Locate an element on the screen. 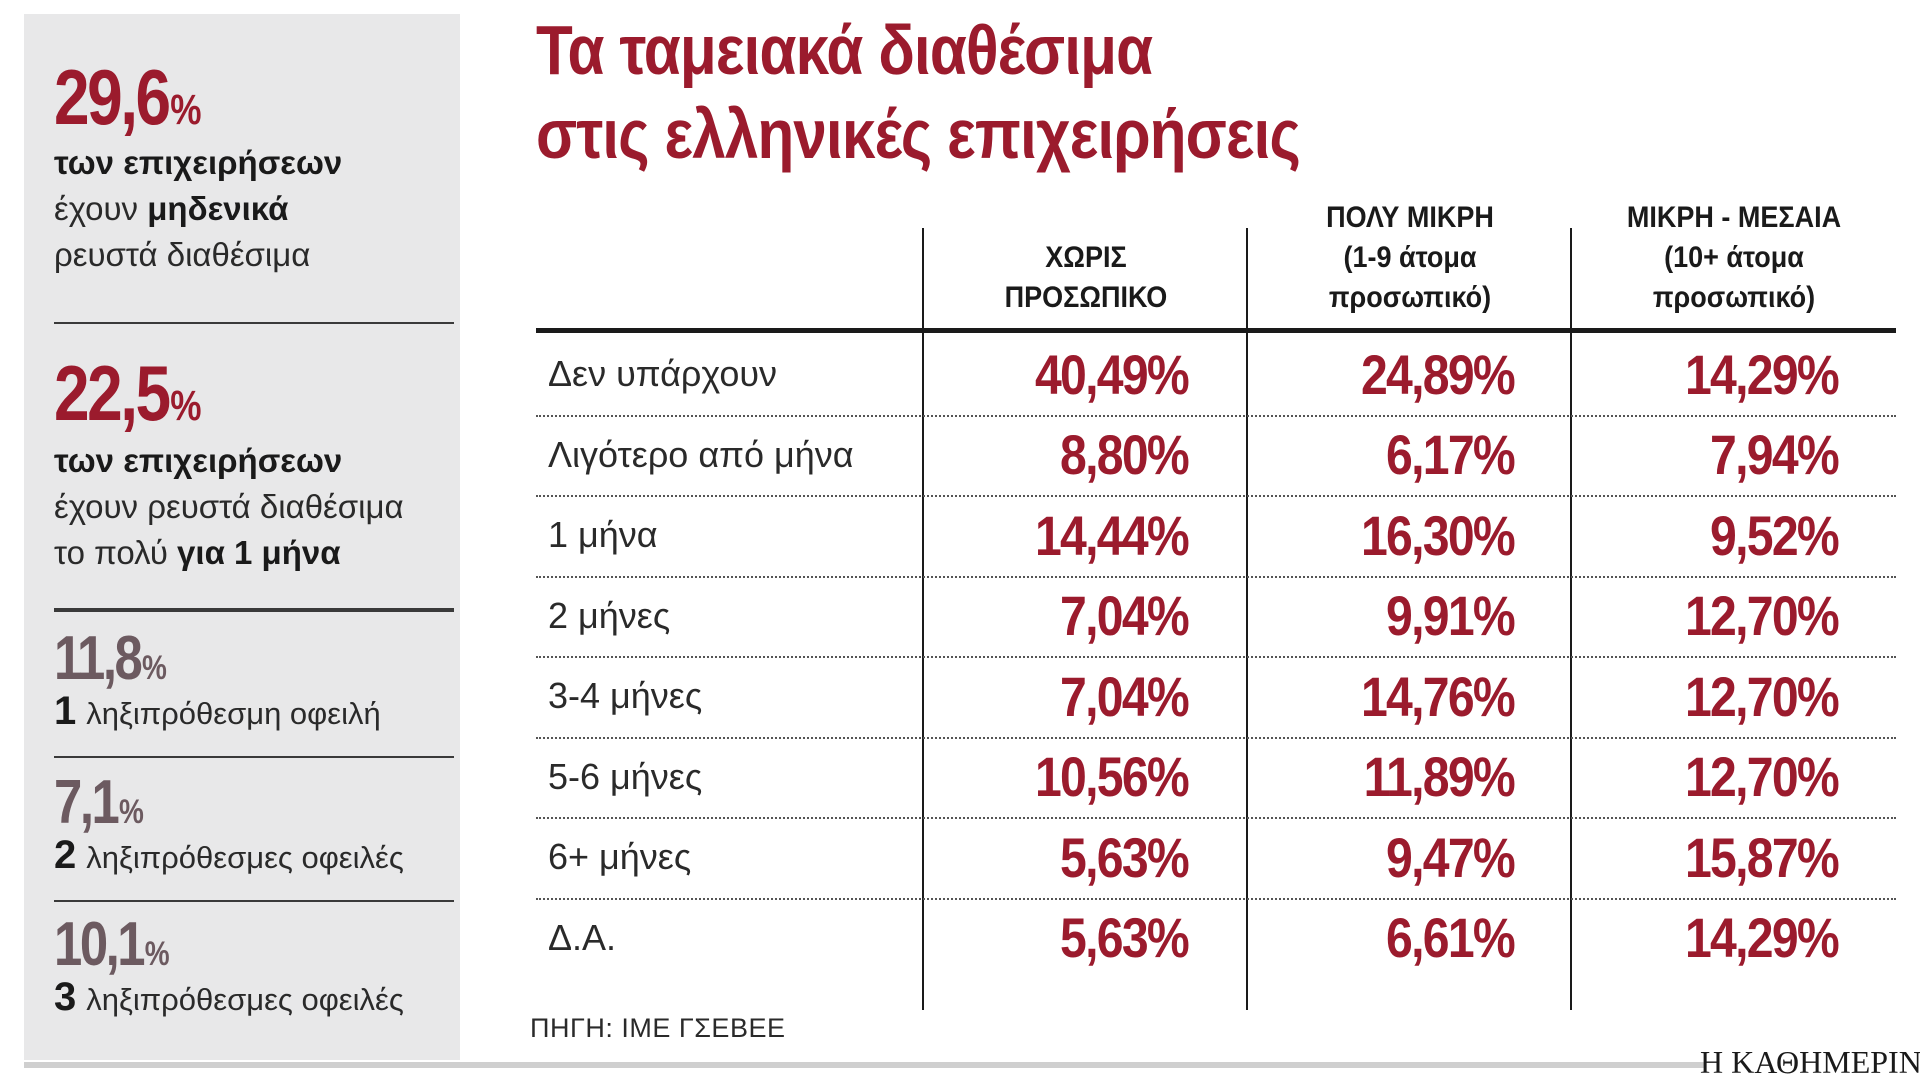  table-cell-value: 14,76% is located at coordinates (1438, 696).